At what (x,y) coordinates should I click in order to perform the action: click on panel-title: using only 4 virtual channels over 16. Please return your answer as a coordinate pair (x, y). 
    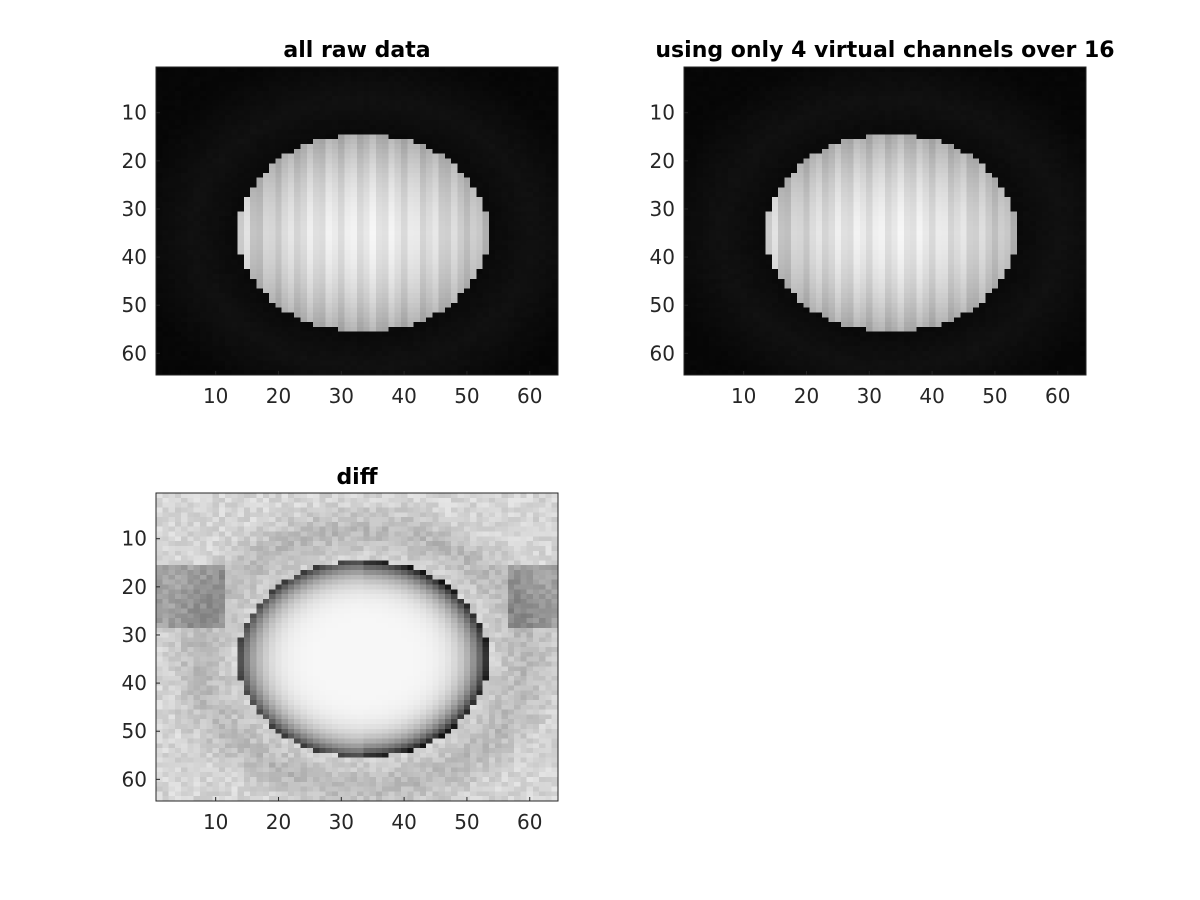
    Looking at the image, I should click on (884, 50).